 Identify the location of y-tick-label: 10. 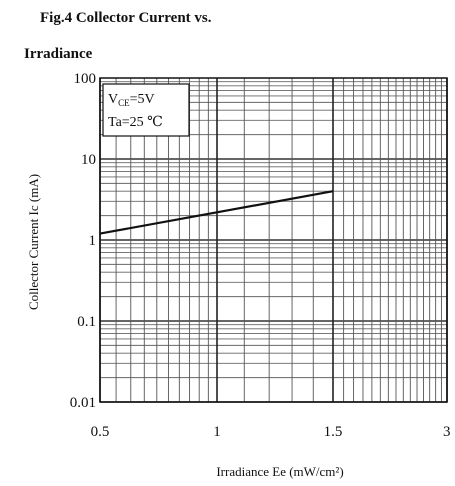
(88, 160).